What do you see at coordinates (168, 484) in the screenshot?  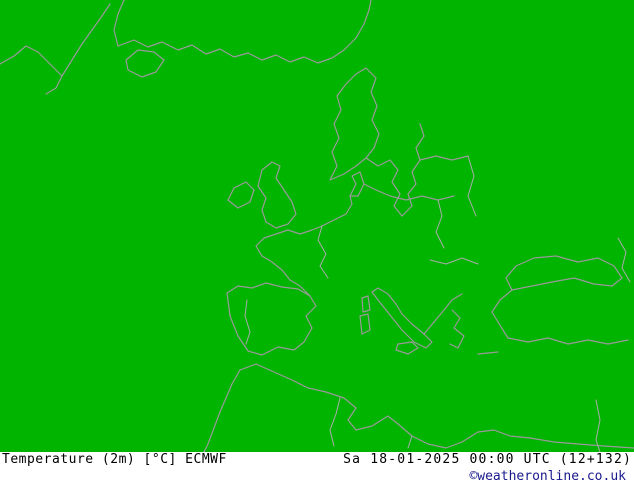 I see `color-scale-ticks` at bounding box center [168, 484].